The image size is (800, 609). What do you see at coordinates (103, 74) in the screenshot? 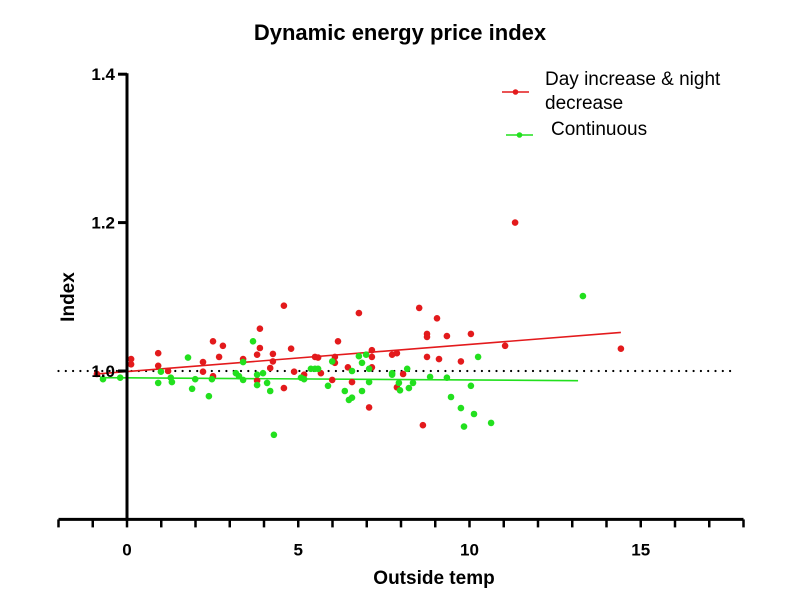
I see `y-tick-label: 1.4` at bounding box center [103, 74].